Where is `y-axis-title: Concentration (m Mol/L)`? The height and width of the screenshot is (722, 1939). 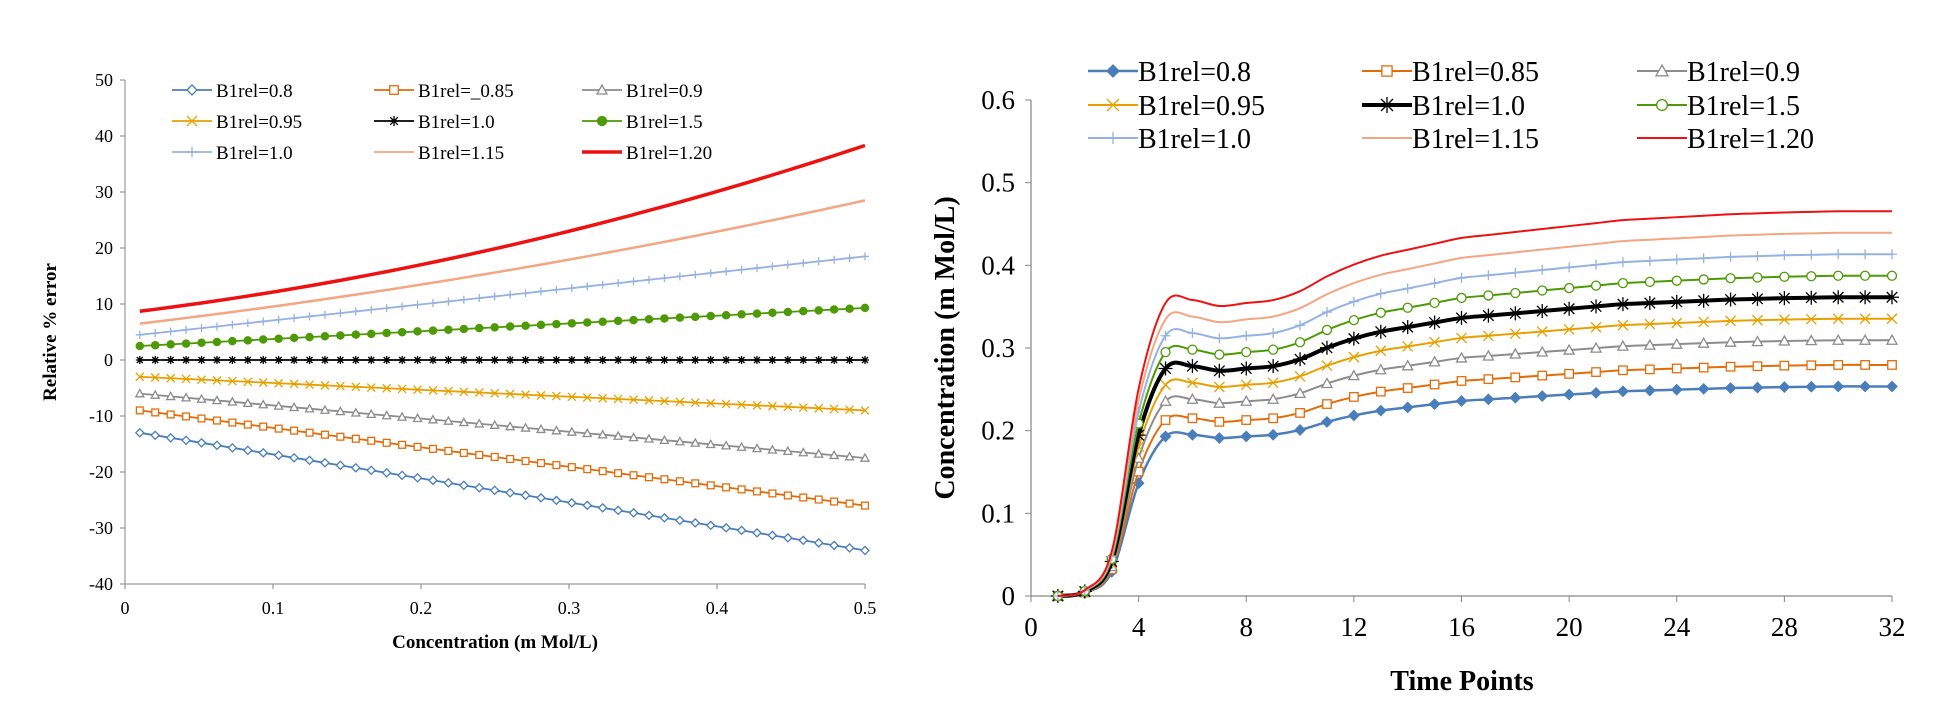 y-axis-title: Concentration (m Mol/L) is located at coordinates (945, 347).